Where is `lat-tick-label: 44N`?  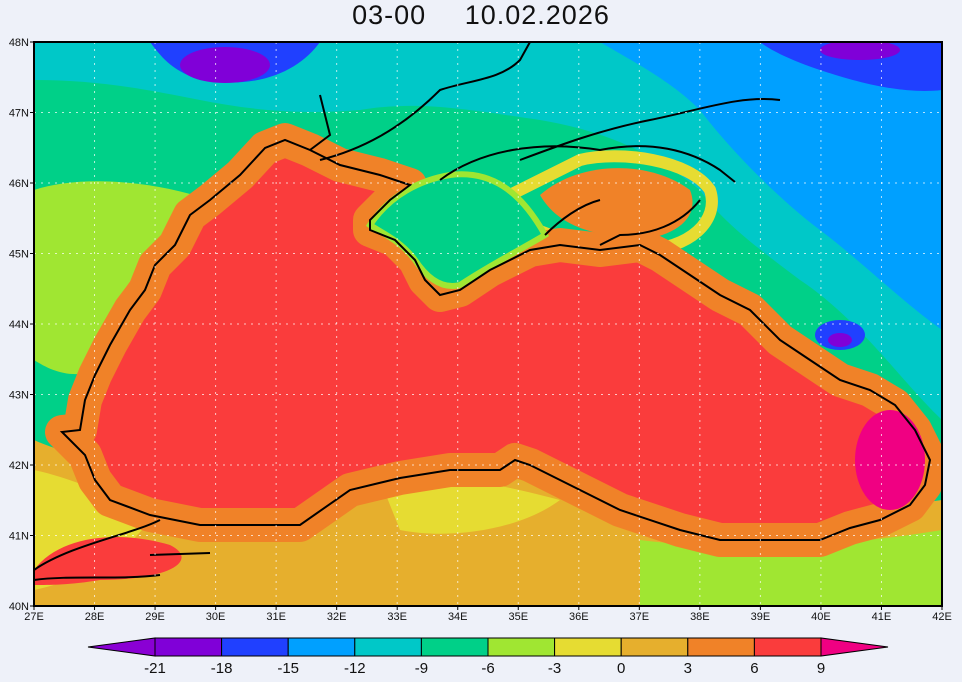 lat-tick-label: 44N is located at coordinates (19, 325).